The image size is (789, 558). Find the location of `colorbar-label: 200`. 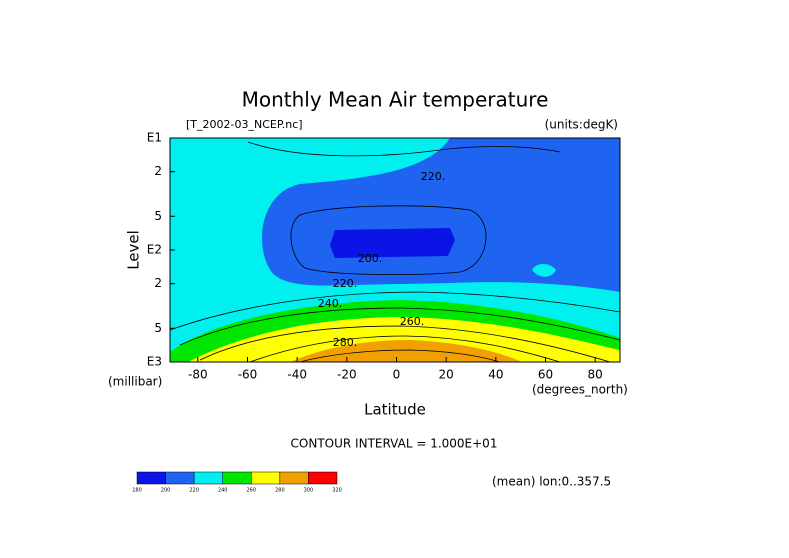

colorbar-label: 200 is located at coordinates (166, 491).